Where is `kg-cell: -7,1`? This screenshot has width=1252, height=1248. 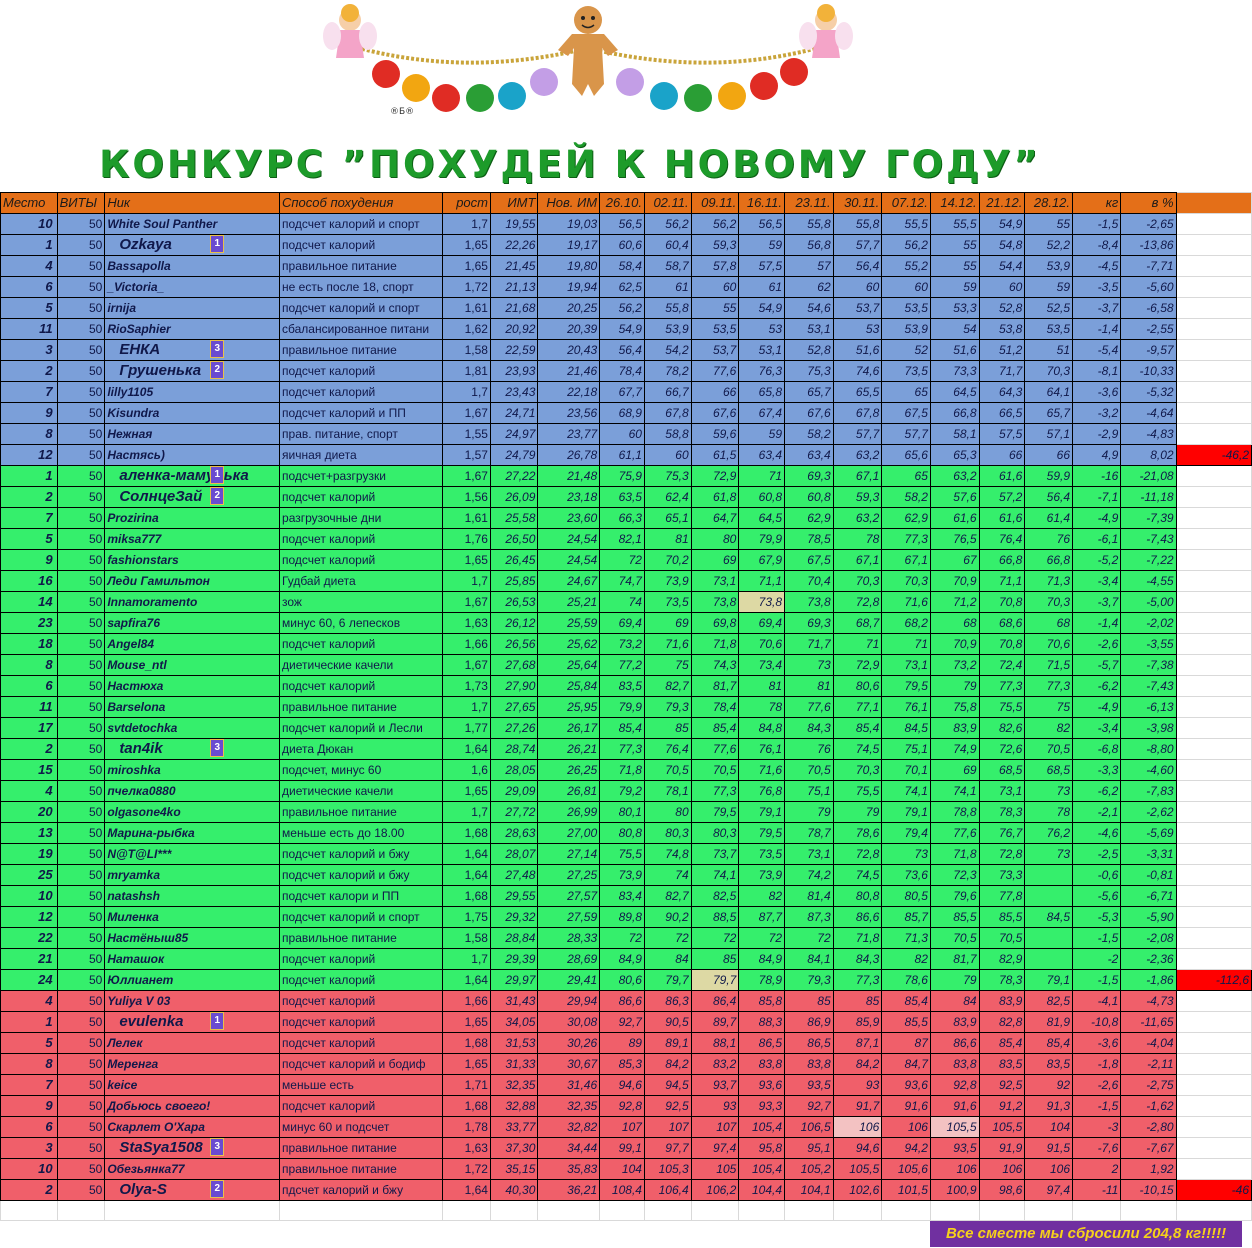
kg-cell: -7,1 is located at coordinates (1097, 497).